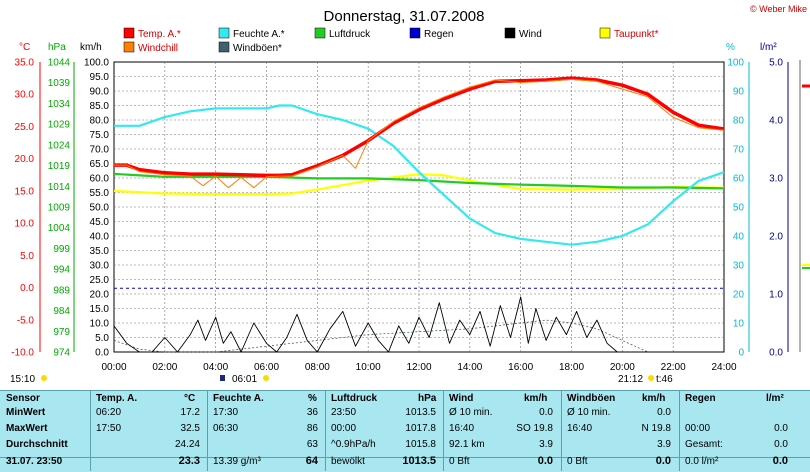  What do you see at coordinates (741, 353) in the screenshot?
I see `pct-tick-label: 0` at bounding box center [741, 353].